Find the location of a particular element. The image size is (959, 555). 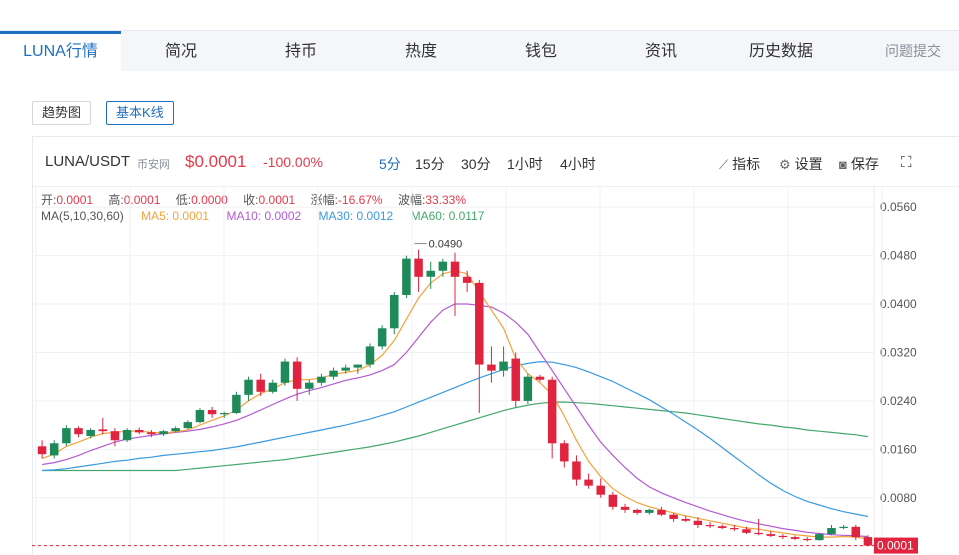

top-nav: LUNA行情 简况 持币 热度 钱包 资讯 历史数据 问题提交 is located at coordinates (479, 51).